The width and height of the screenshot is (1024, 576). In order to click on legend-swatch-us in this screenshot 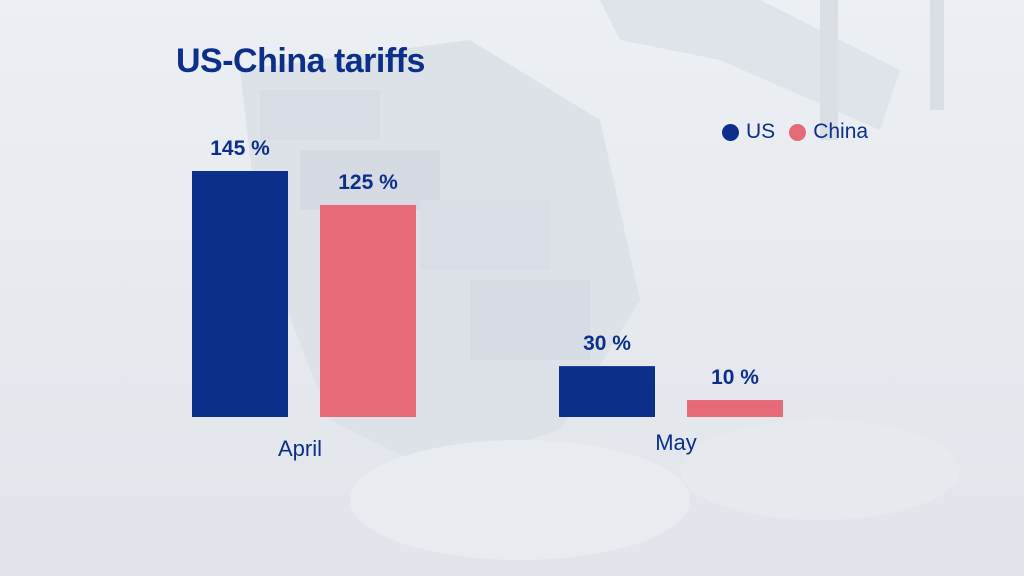, I will do `click(730, 132)`.